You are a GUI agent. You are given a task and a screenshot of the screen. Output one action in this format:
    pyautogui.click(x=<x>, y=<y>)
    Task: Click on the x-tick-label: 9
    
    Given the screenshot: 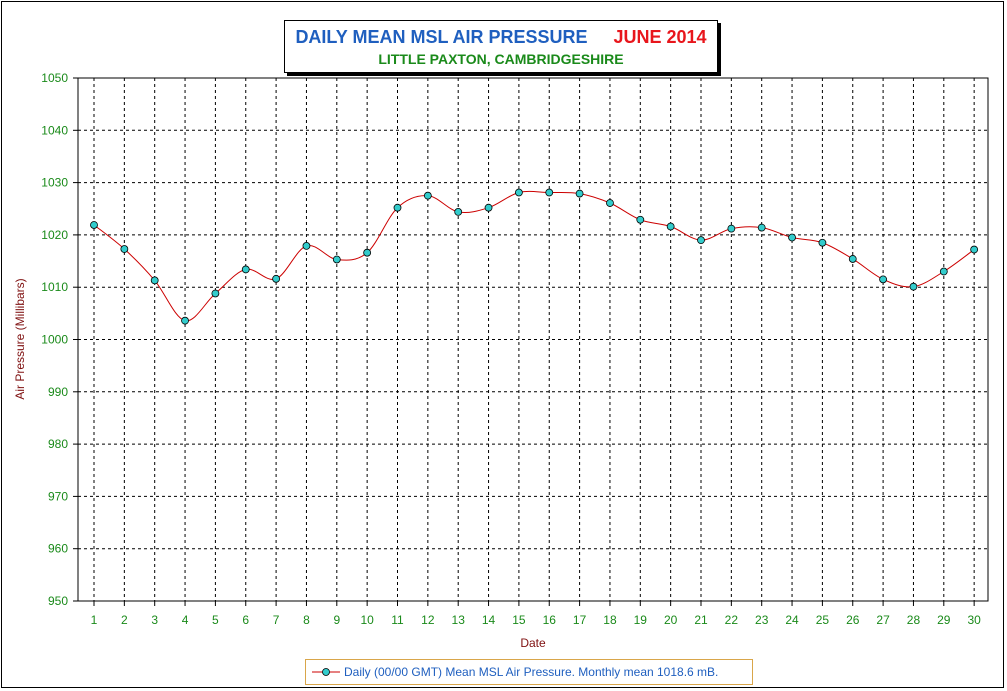 What is the action you would take?
    pyautogui.click(x=336, y=620)
    